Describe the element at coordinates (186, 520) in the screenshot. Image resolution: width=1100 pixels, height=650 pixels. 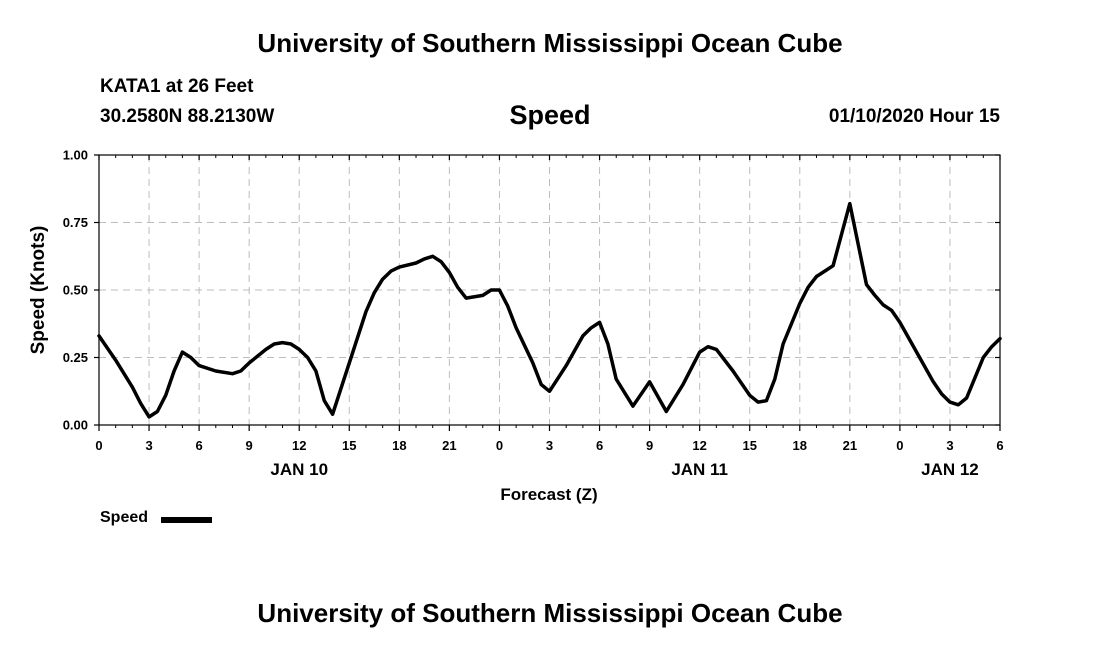
I see `legend-swatch` at that location.